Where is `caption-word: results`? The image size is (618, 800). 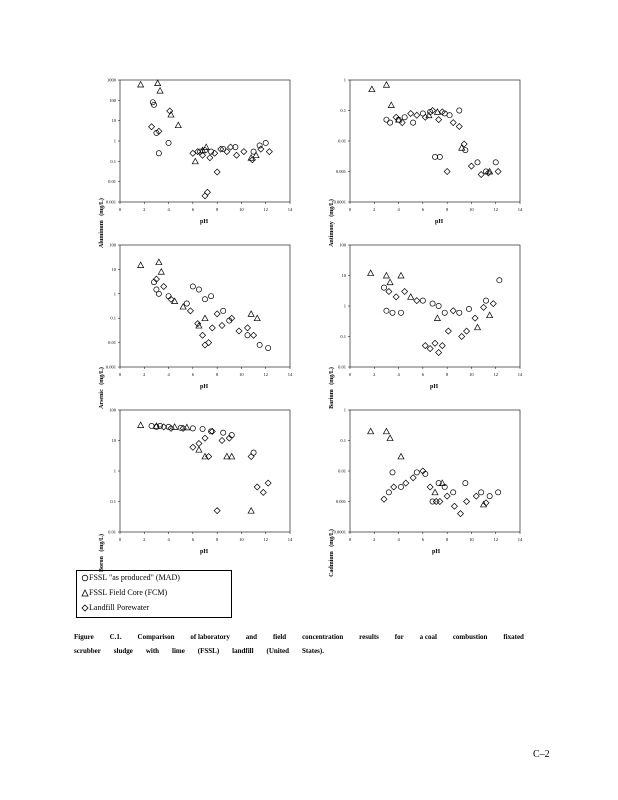 caption-word: results is located at coordinates (369, 637).